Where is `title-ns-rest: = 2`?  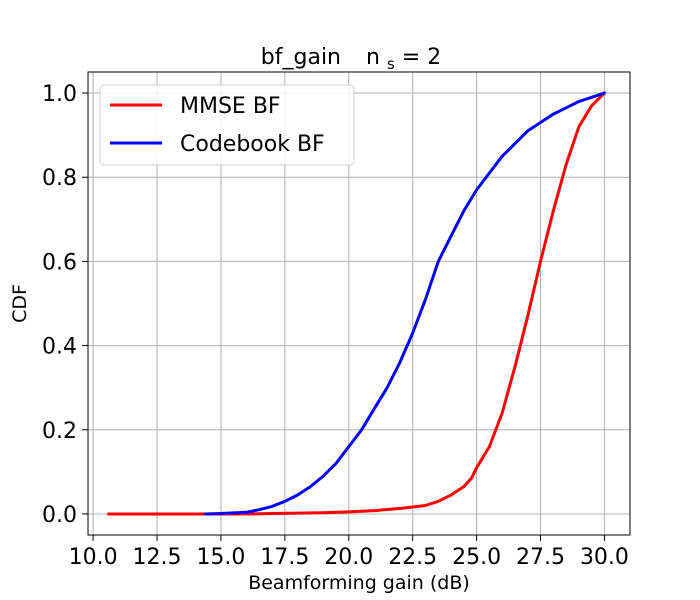
title-ns-rest: = 2 is located at coordinates (421, 57).